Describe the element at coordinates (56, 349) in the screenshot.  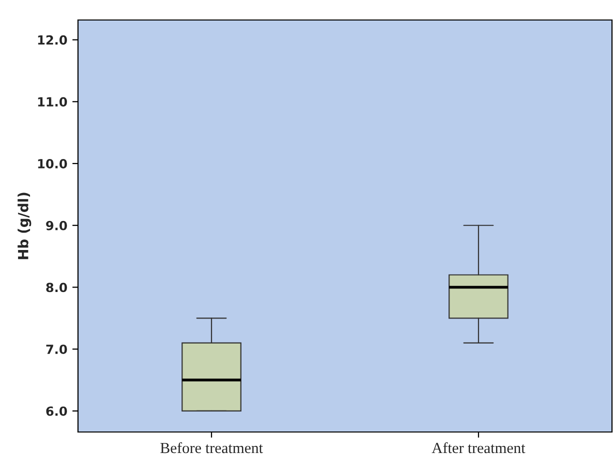
I see `y-tick-label: 7.0` at that location.